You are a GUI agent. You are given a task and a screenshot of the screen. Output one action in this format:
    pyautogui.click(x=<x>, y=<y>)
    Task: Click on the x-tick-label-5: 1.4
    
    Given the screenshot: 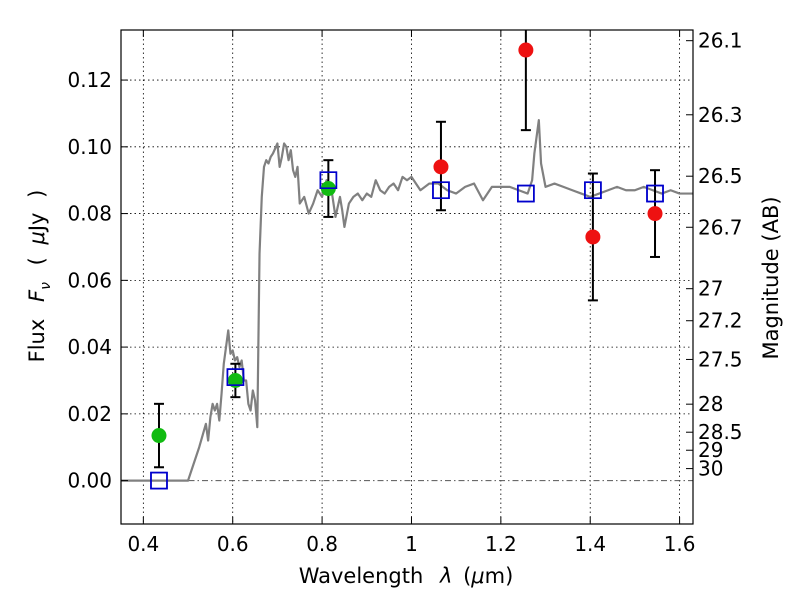 What is the action you would take?
    pyautogui.click(x=590, y=544)
    